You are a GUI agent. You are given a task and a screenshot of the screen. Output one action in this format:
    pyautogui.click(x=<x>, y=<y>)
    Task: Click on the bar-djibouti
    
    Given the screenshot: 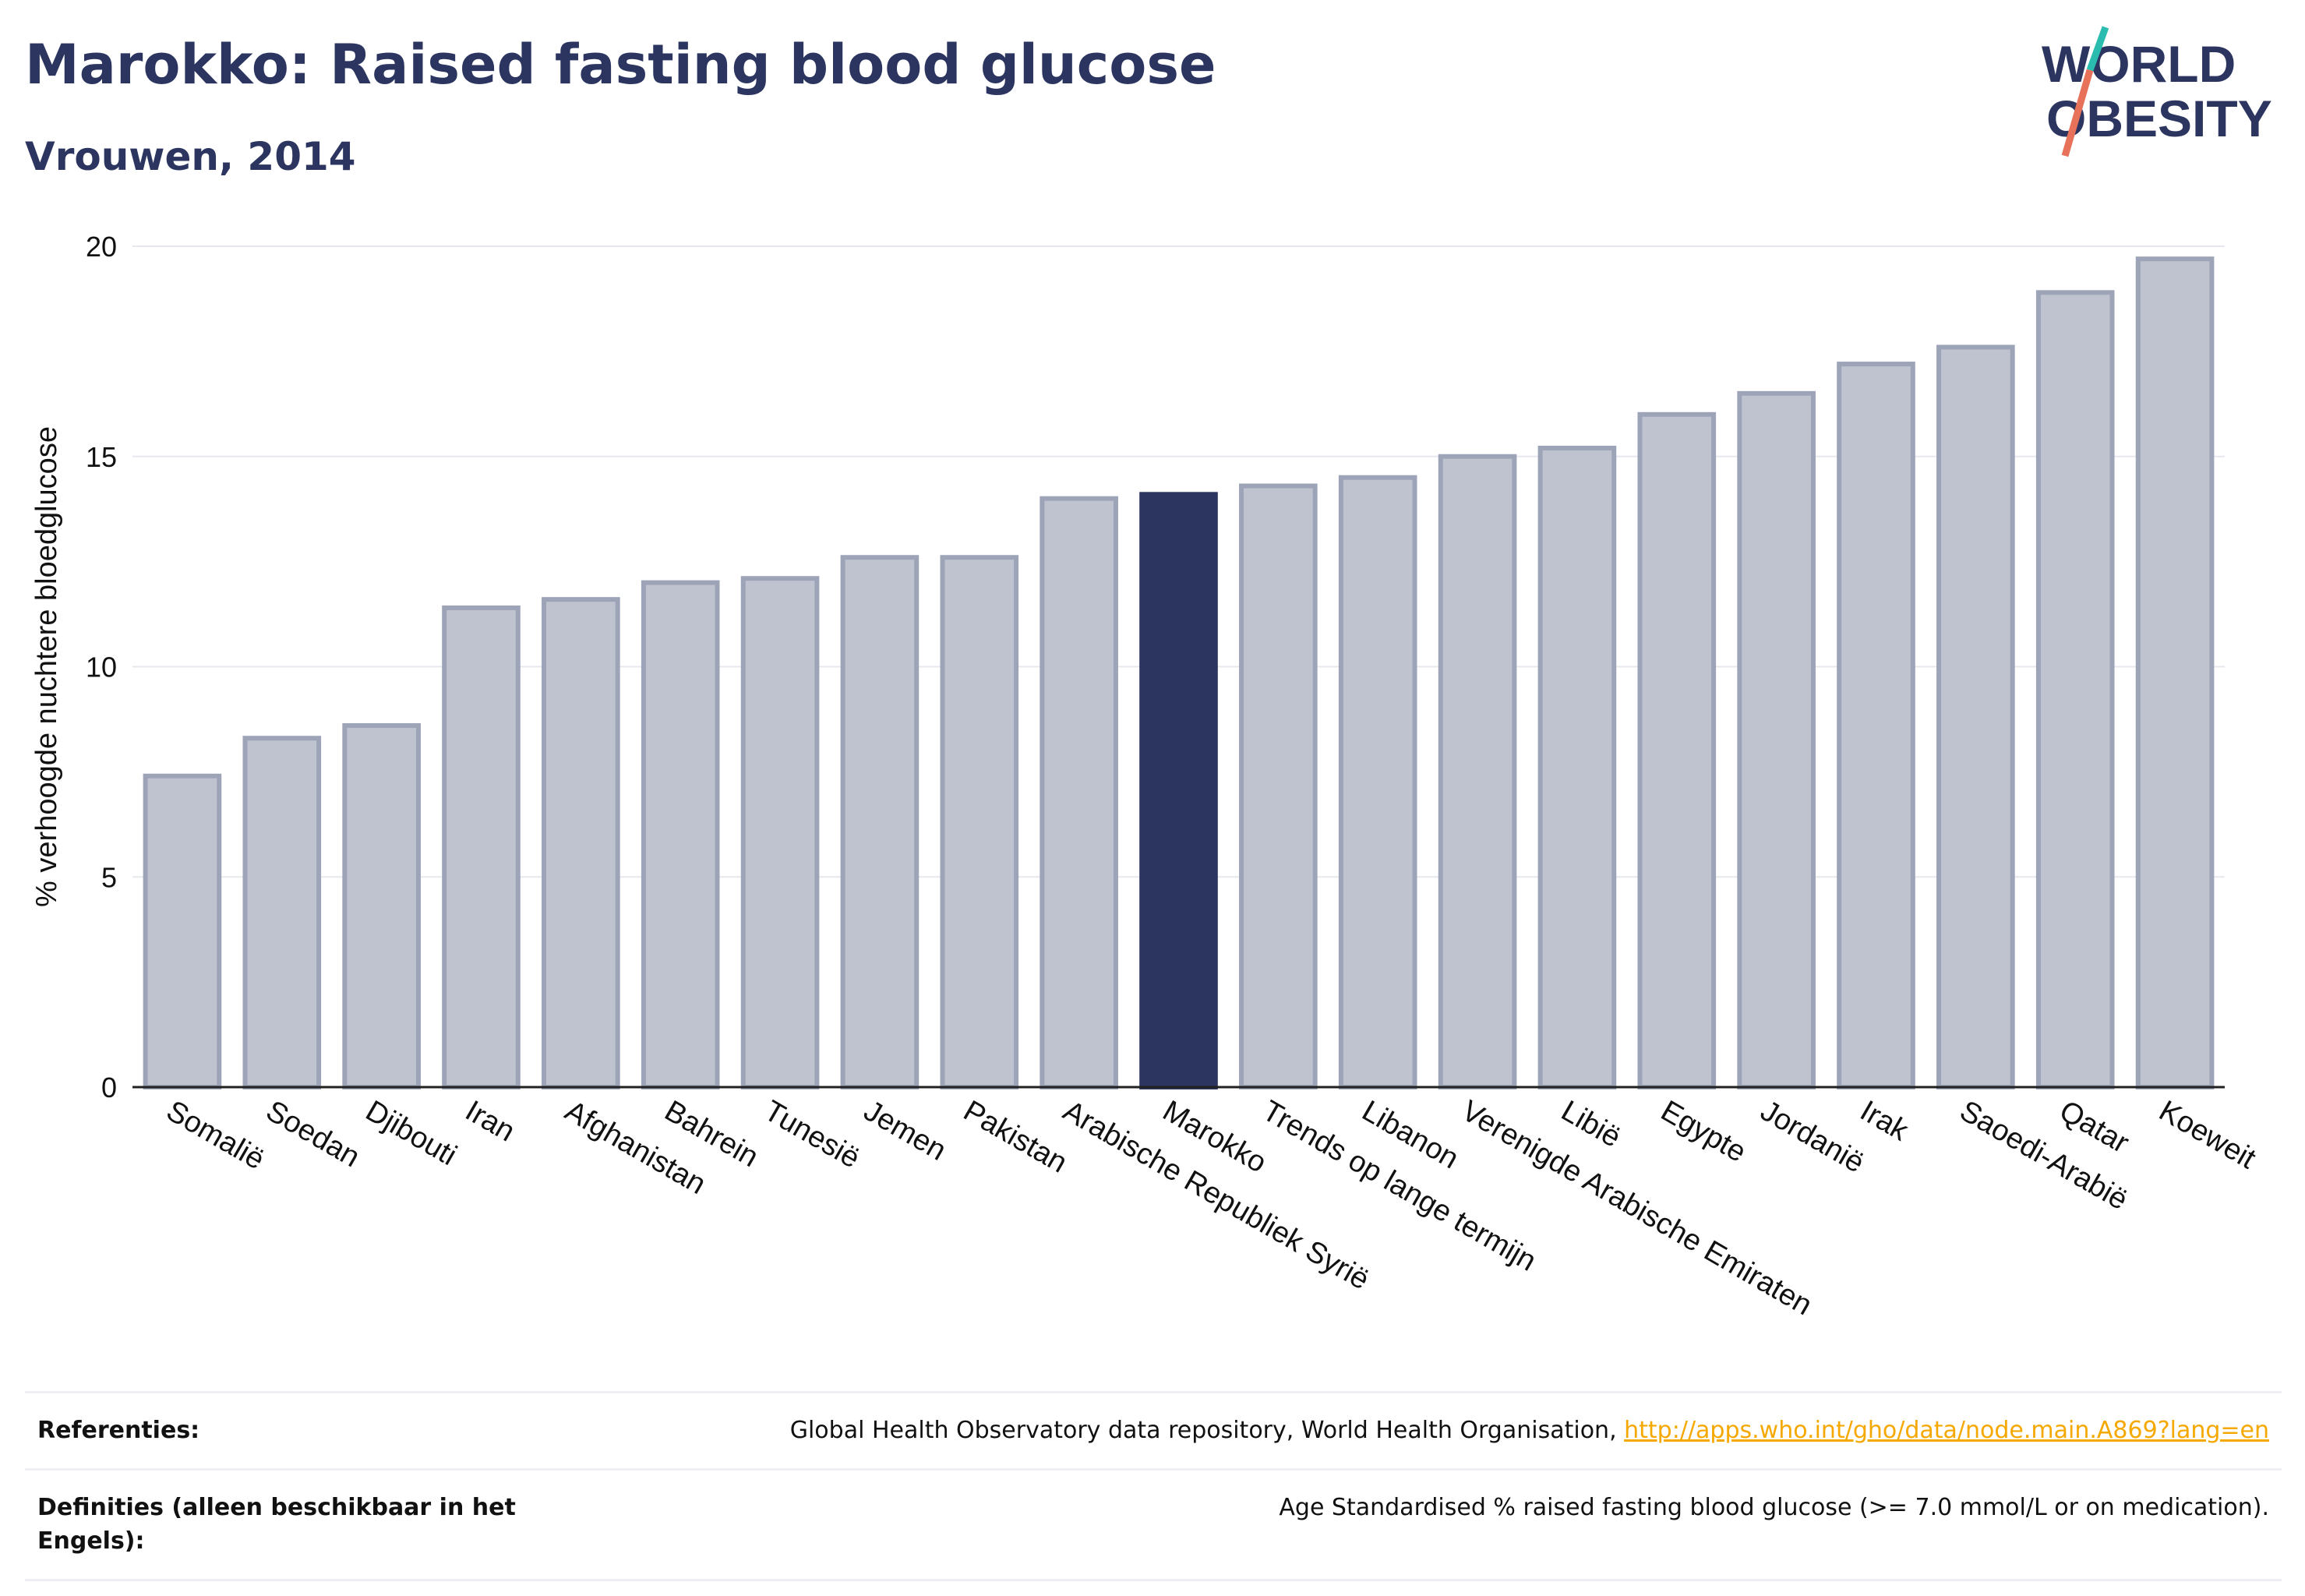 What is the action you would take?
    pyautogui.click(x=381, y=906)
    